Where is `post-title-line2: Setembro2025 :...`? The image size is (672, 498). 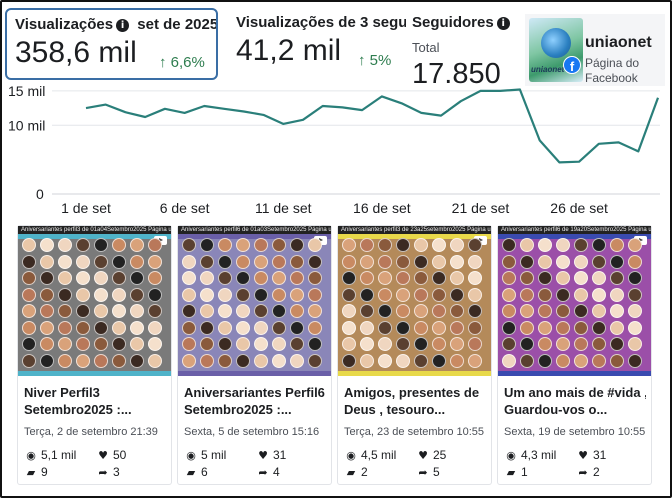
post-title-line2: Setembro2025 :... is located at coordinates (78, 409).